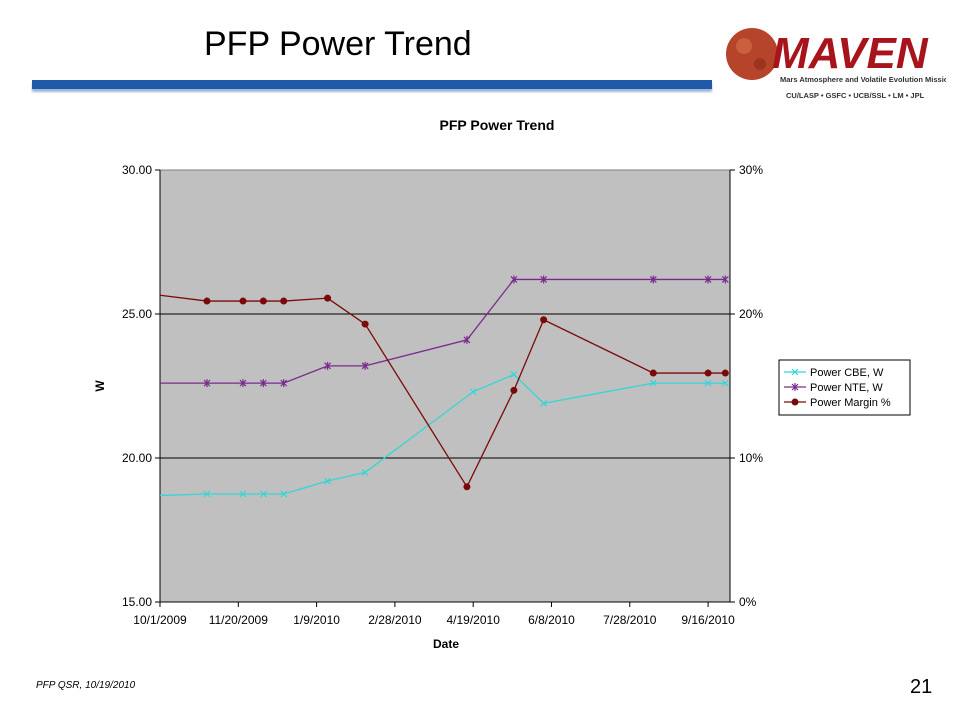 The width and height of the screenshot is (960, 720). I want to click on x-tick-label: 2/28/2010, so click(395, 620).